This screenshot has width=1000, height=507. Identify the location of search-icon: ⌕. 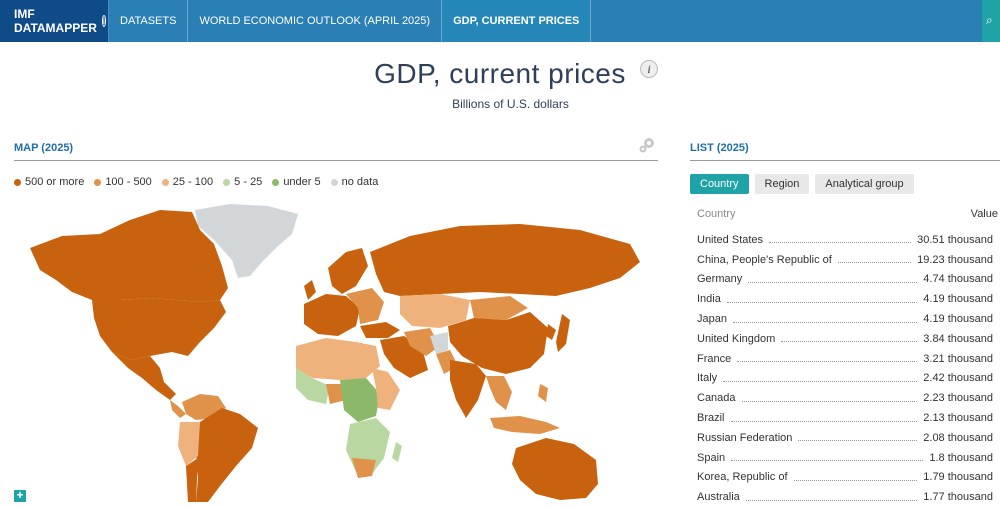
(989, 20).